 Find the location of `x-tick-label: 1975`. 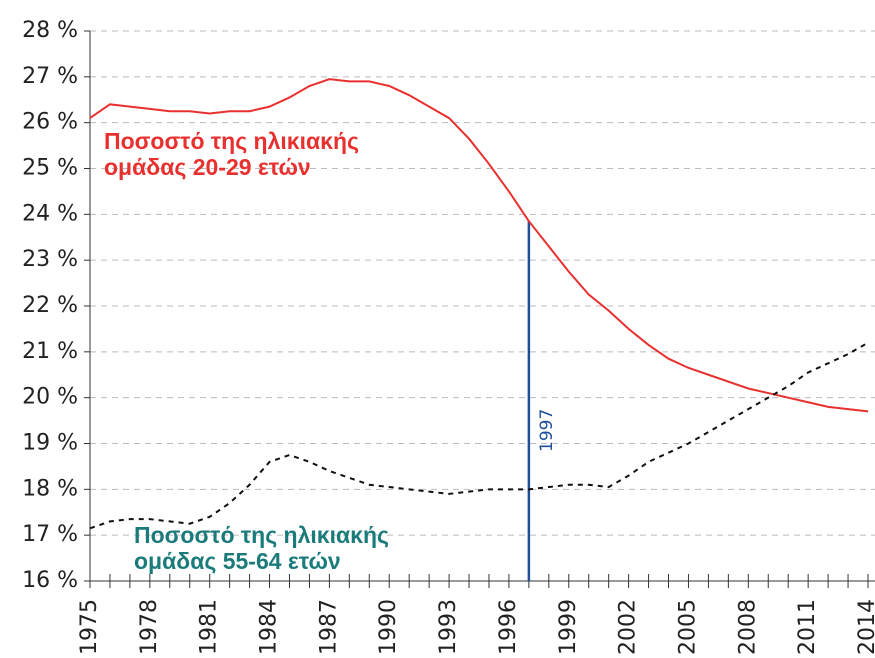

x-tick-label: 1975 is located at coordinates (89, 627).